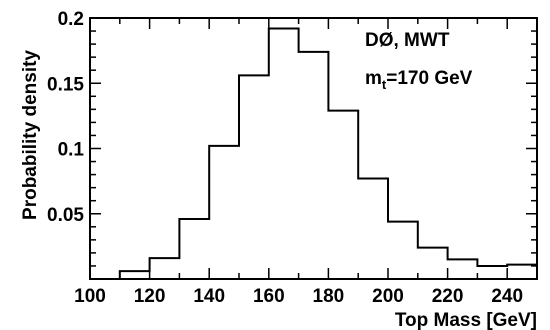 The width and height of the screenshot is (550, 330). I want to click on experiment-label: DØ, MWT, so click(407, 40).